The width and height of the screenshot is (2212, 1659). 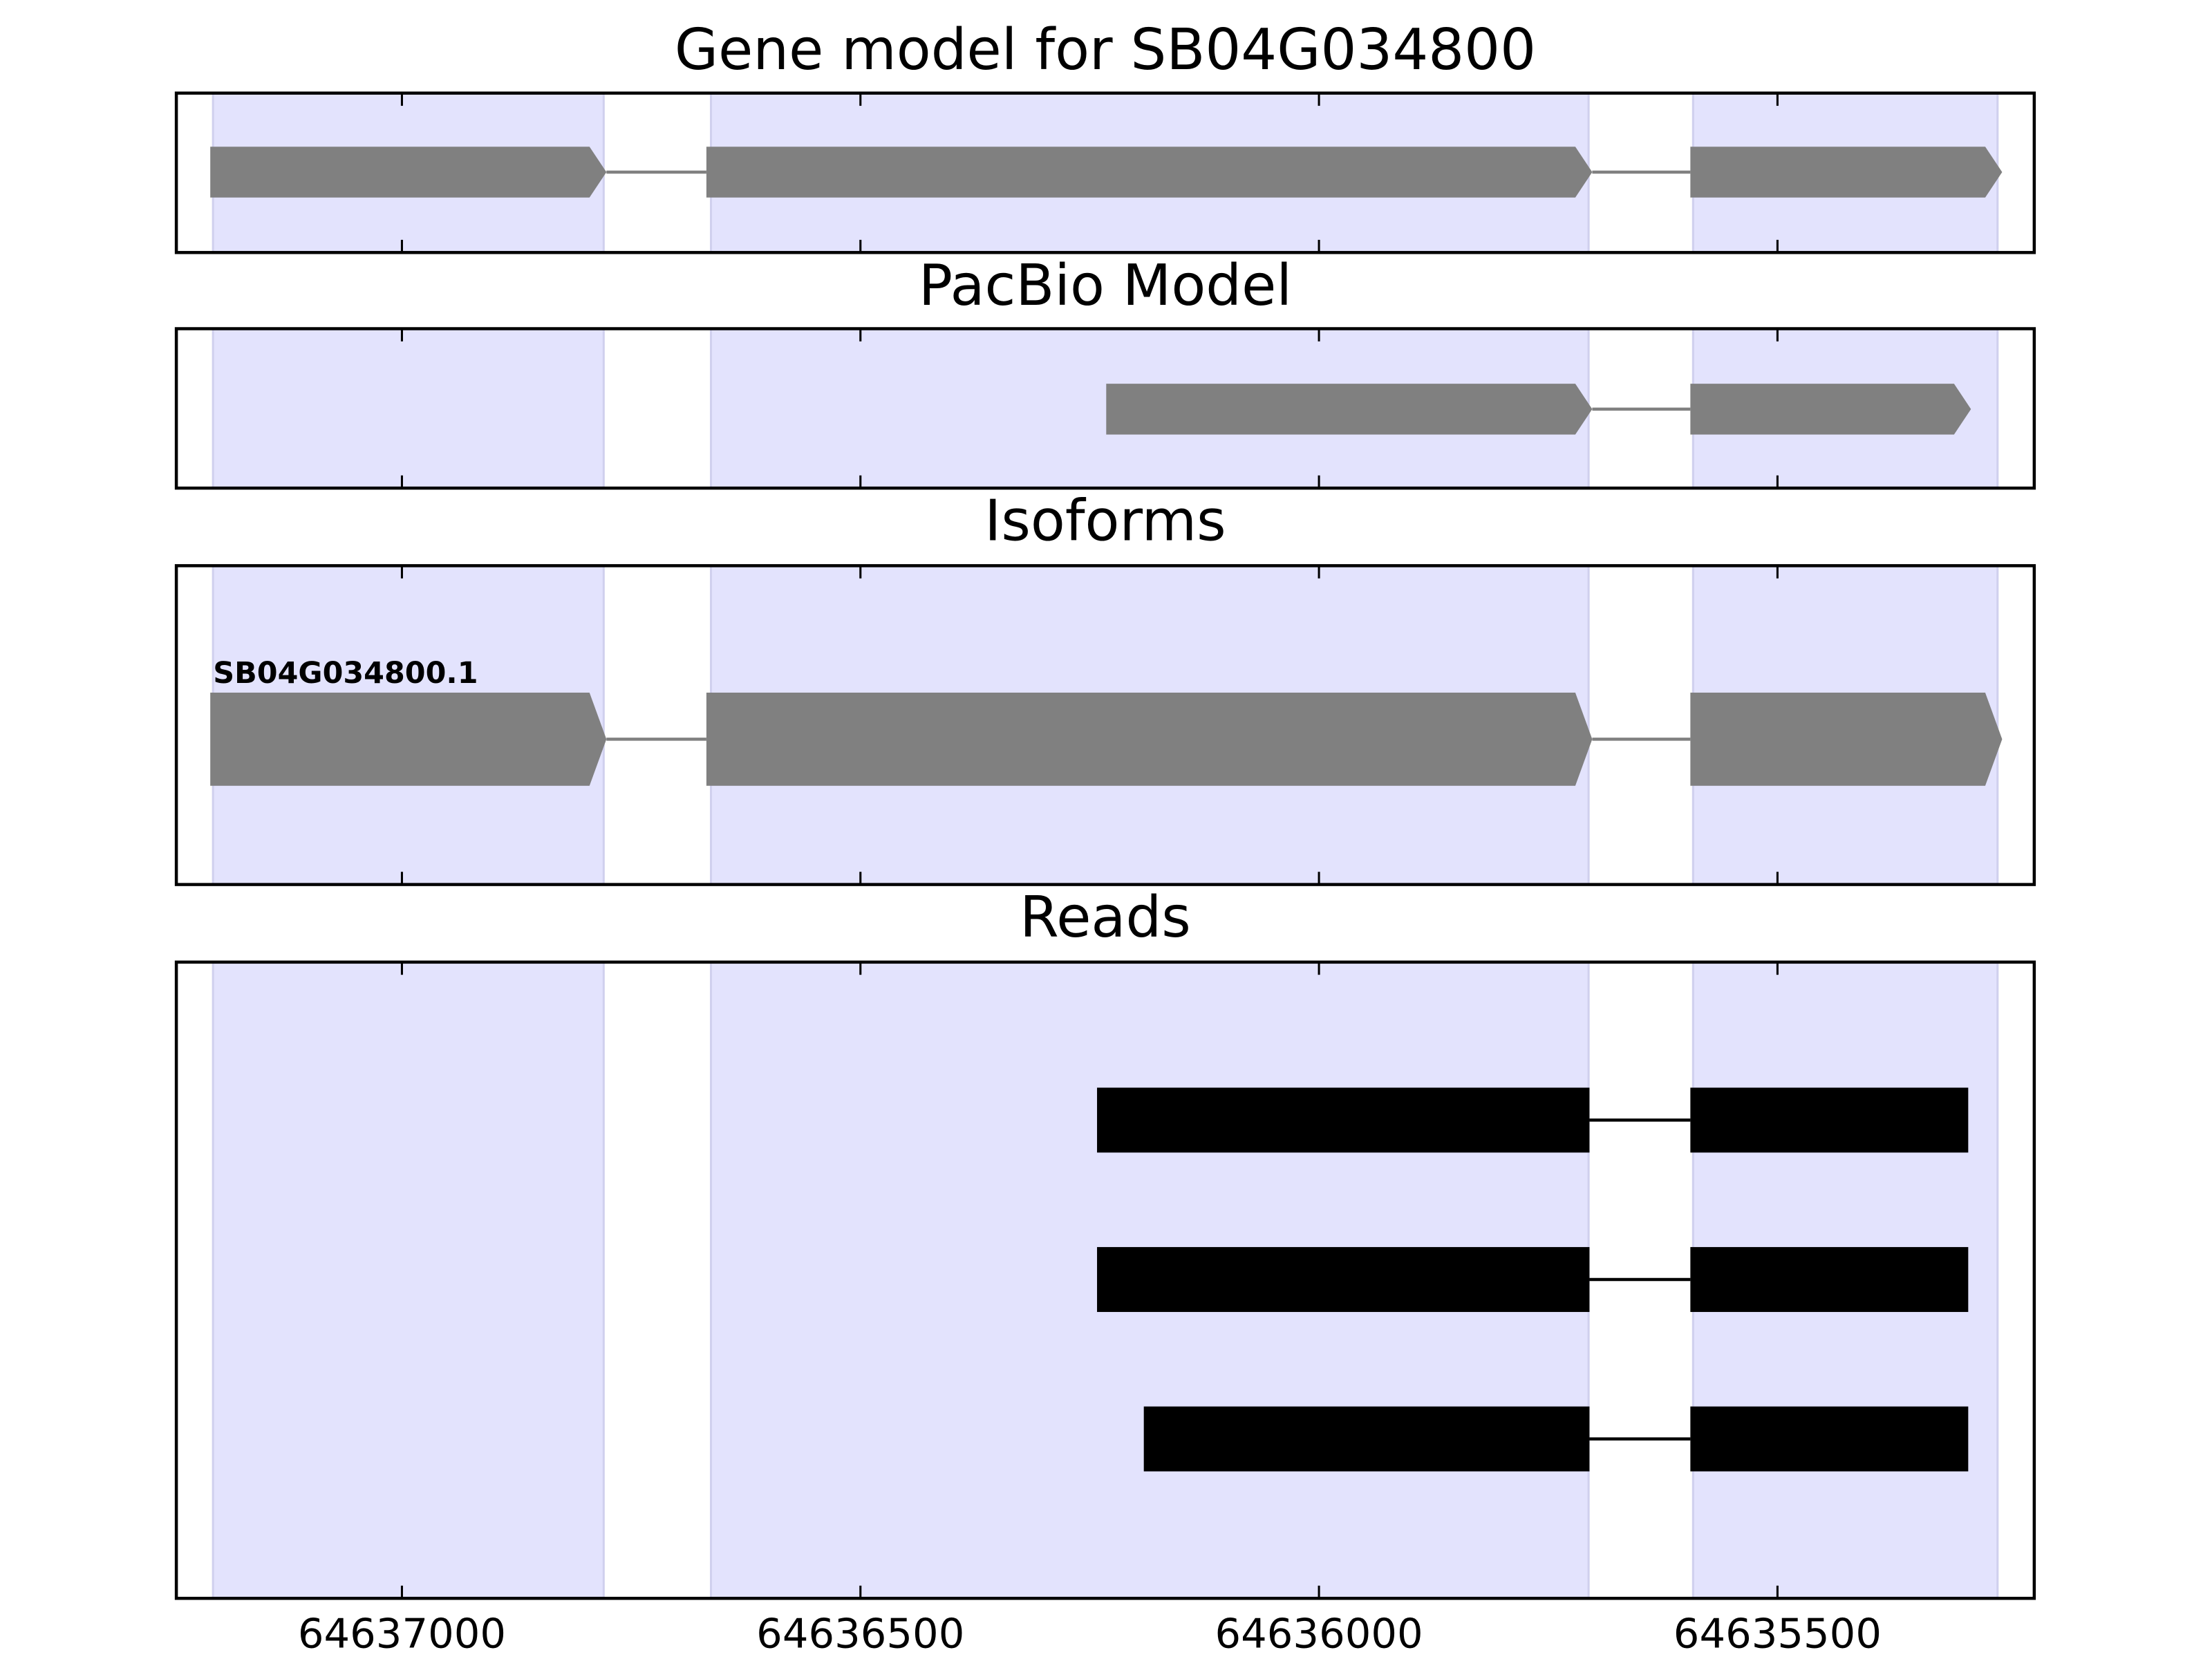 What do you see at coordinates (402, 1633) in the screenshot?
I see `x-tick-label: 64637000` at bounding box center [402, 1633].